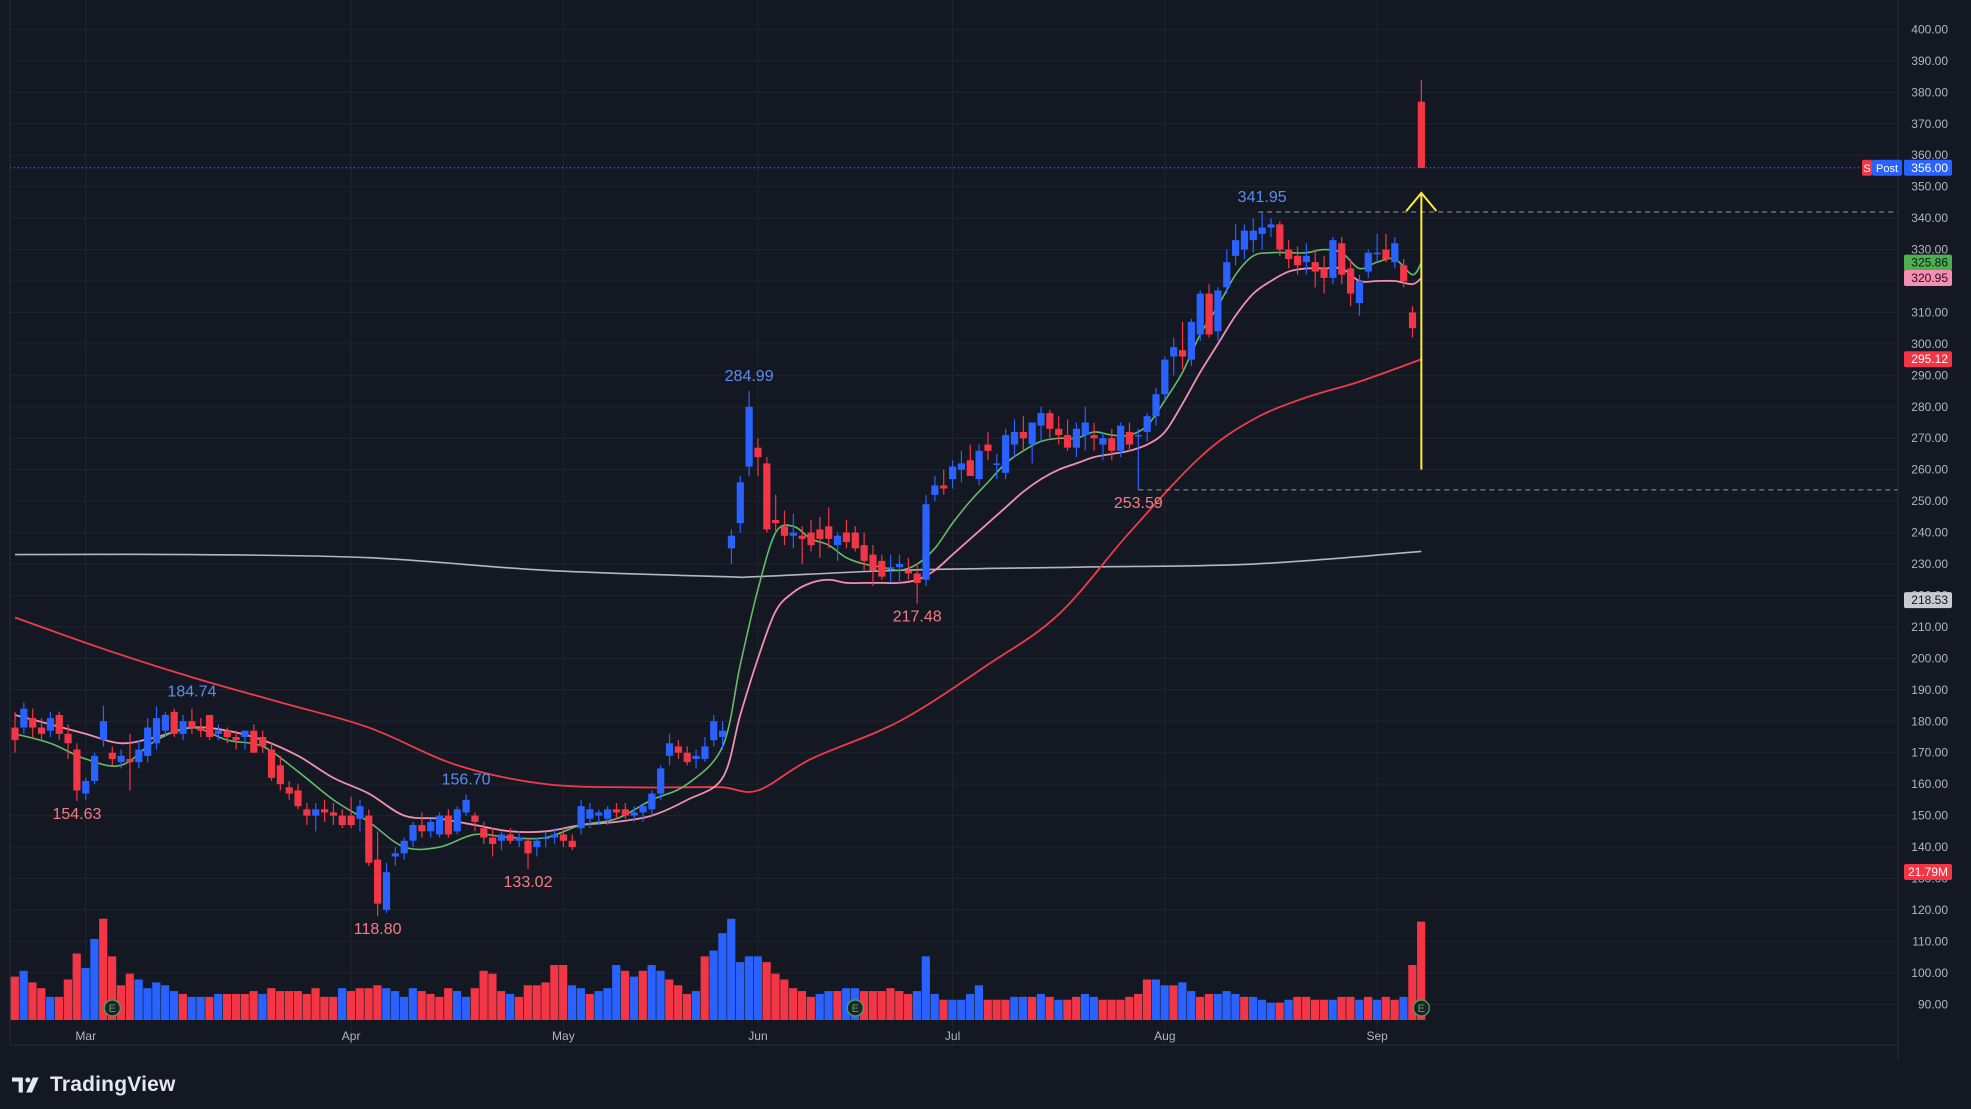  Describe the element at coordinates (112, 1009) in the screenshot. I see `earnings-marker-label: E` at that location.